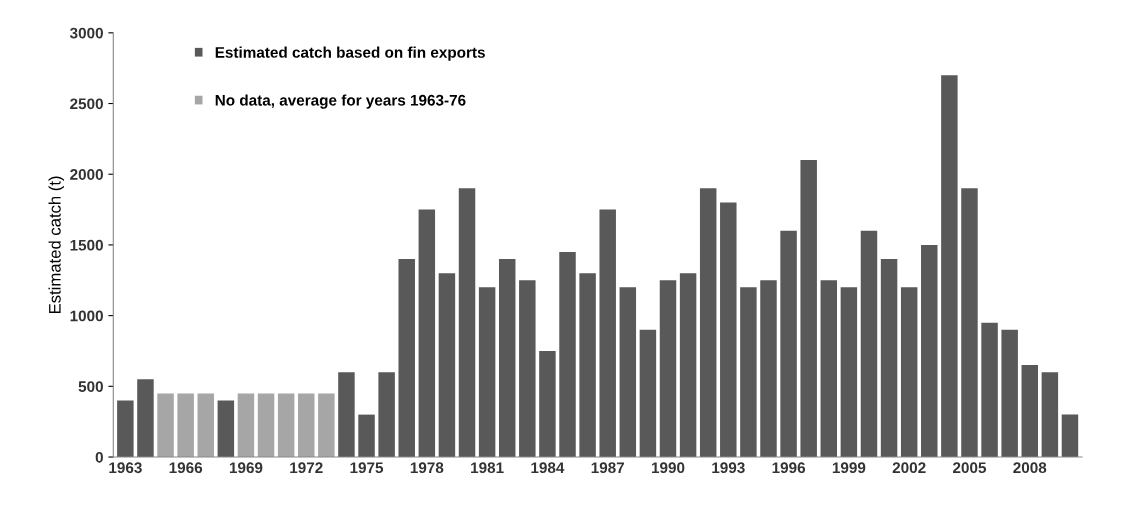 Image resolution: width=1133 pixels, height=505 pixels. I want to click on x-tick-label: 1996, so click(789, 468).